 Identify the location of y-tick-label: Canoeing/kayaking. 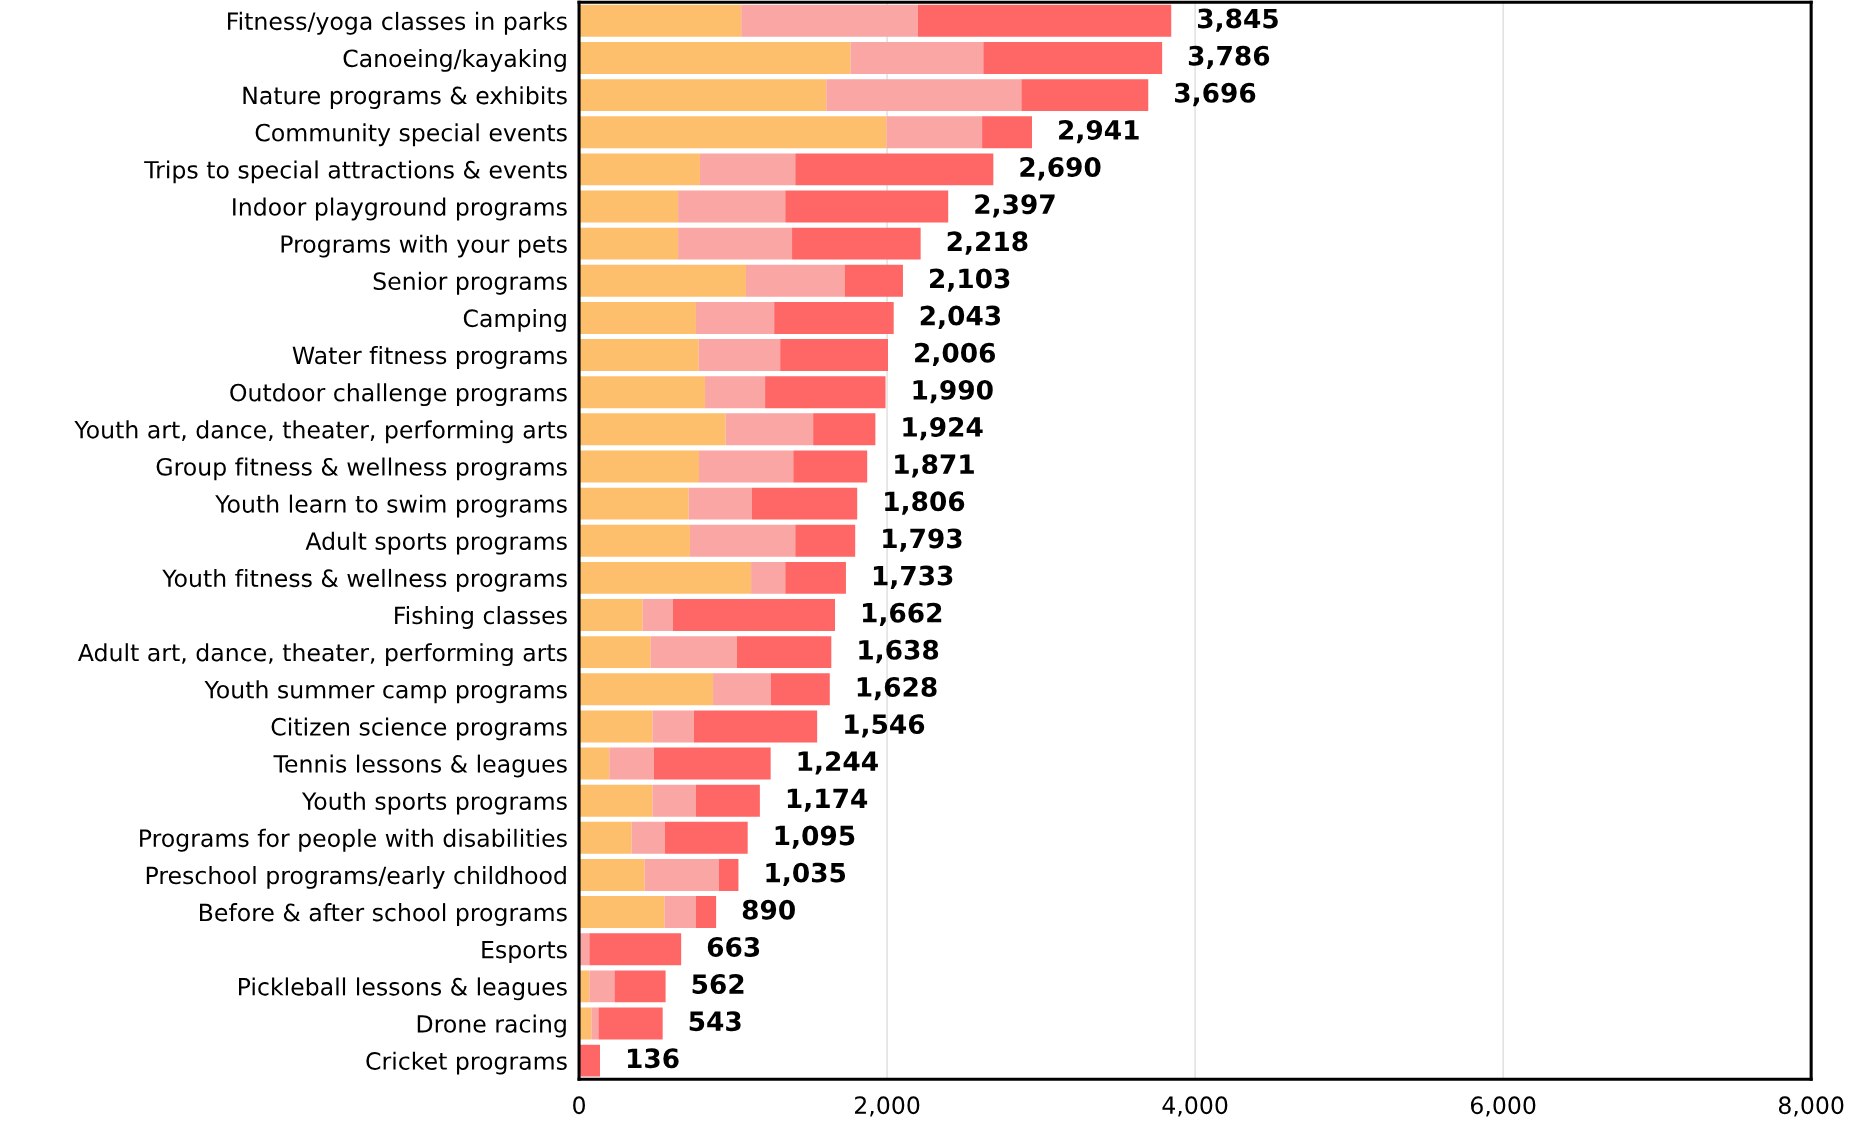
(454, 60).